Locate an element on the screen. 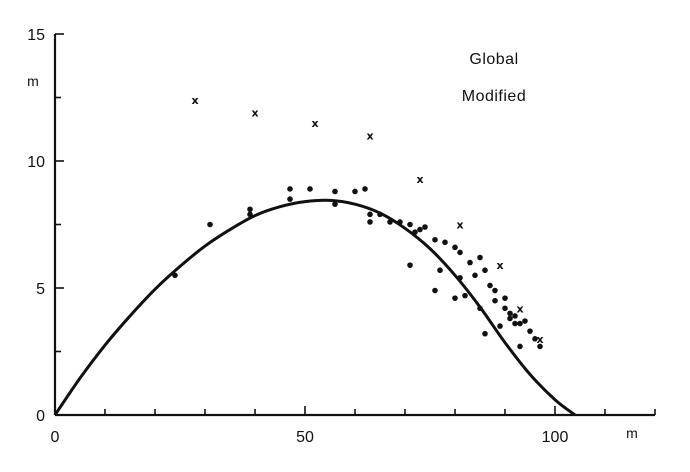 Image resolution: width=690 pixels, height=472 pixels. y-tick-label: 0 is located at coordinates (40, 416).